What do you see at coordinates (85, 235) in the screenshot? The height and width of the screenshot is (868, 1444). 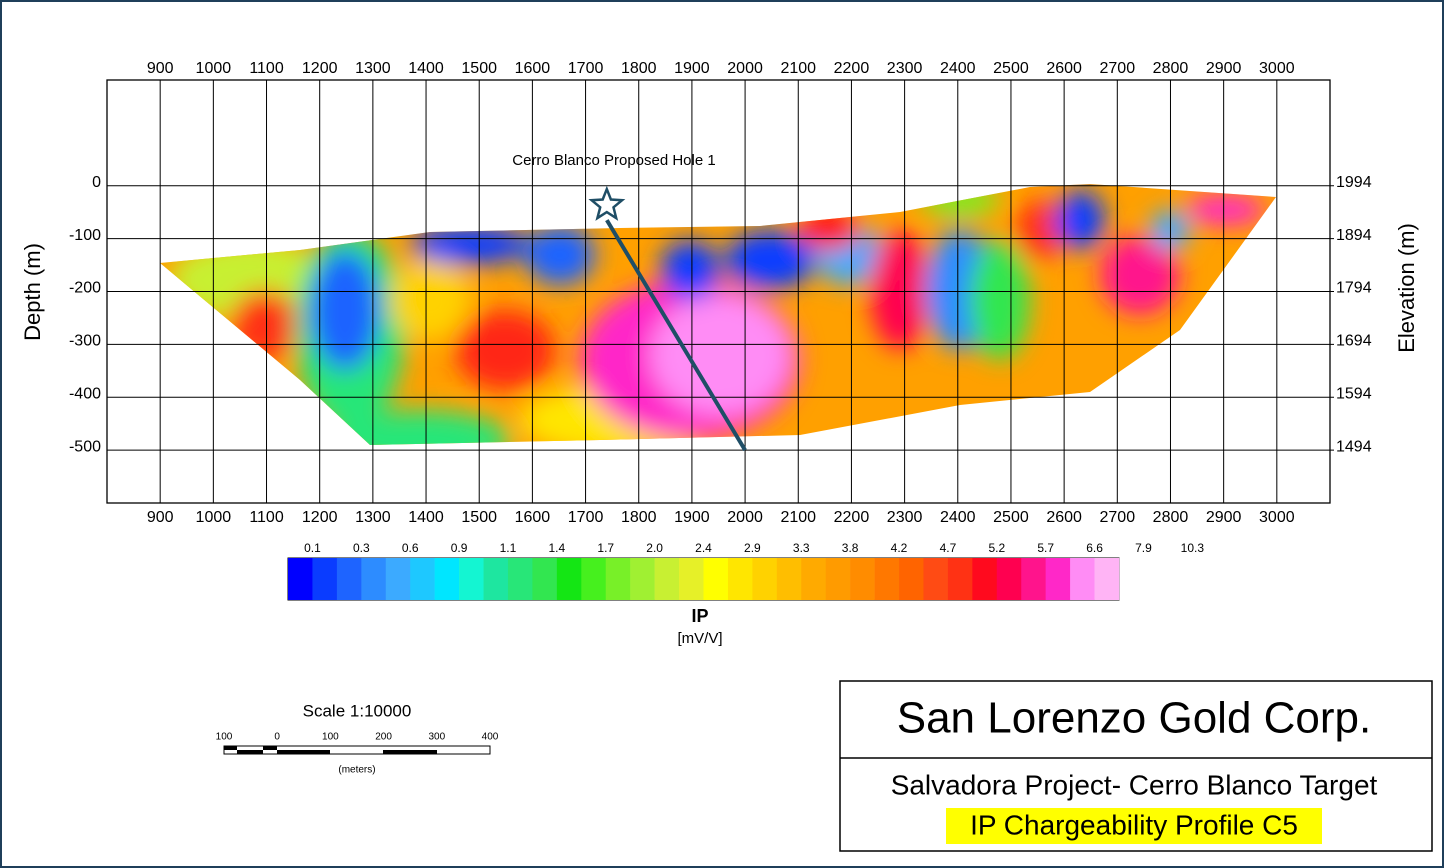 I see `y-tick-label: -100` at bounding box center [85, 235].